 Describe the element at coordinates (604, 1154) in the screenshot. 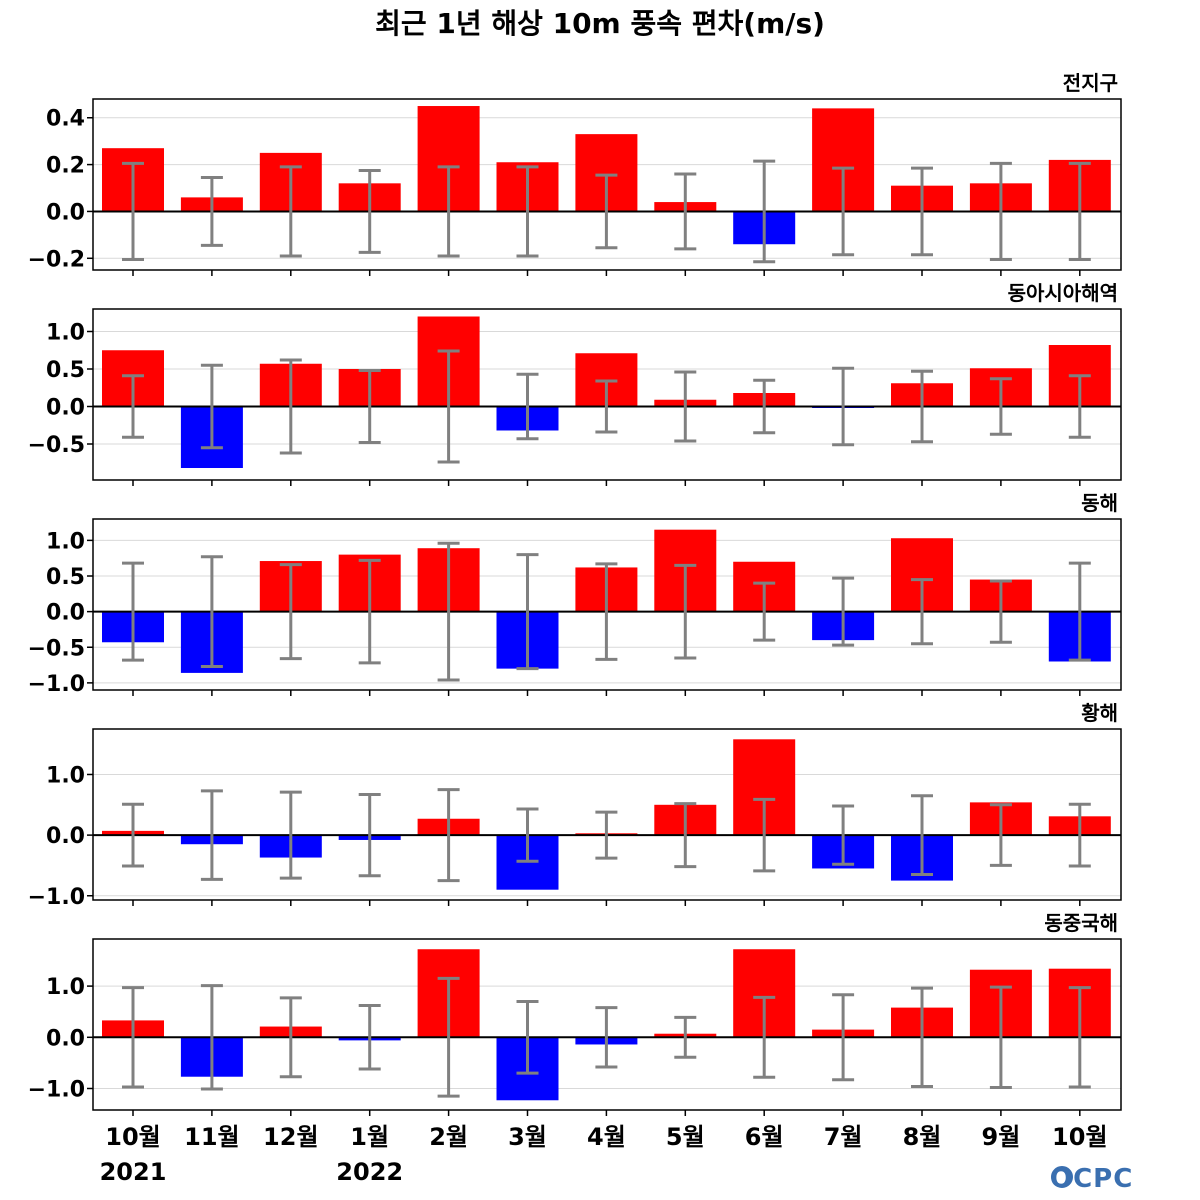

I see `x-axis-labels: 10월 11월 12월 1월 2월 3월 4월 5월 6월 7월 8월 9월 10월 2021 2022` at that location.